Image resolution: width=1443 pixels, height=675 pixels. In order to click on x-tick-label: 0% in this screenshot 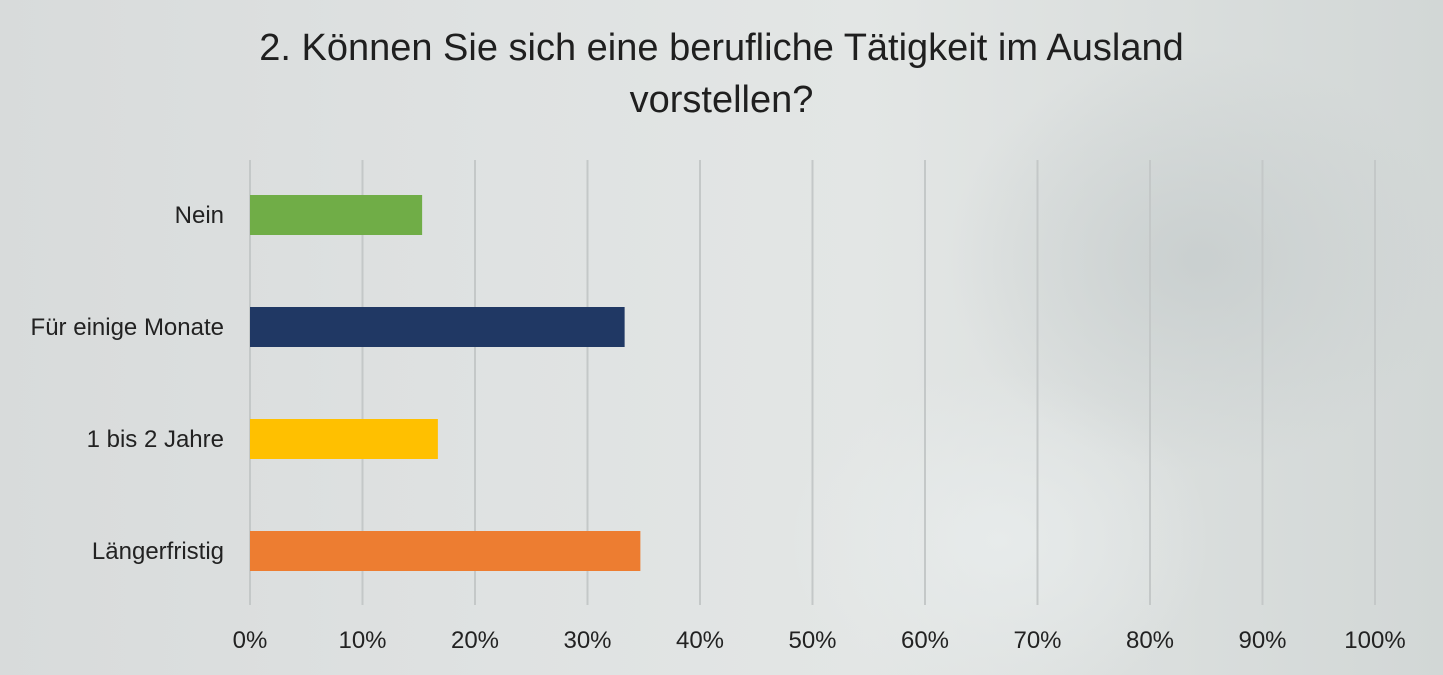, I will do `click(250, 640)`.